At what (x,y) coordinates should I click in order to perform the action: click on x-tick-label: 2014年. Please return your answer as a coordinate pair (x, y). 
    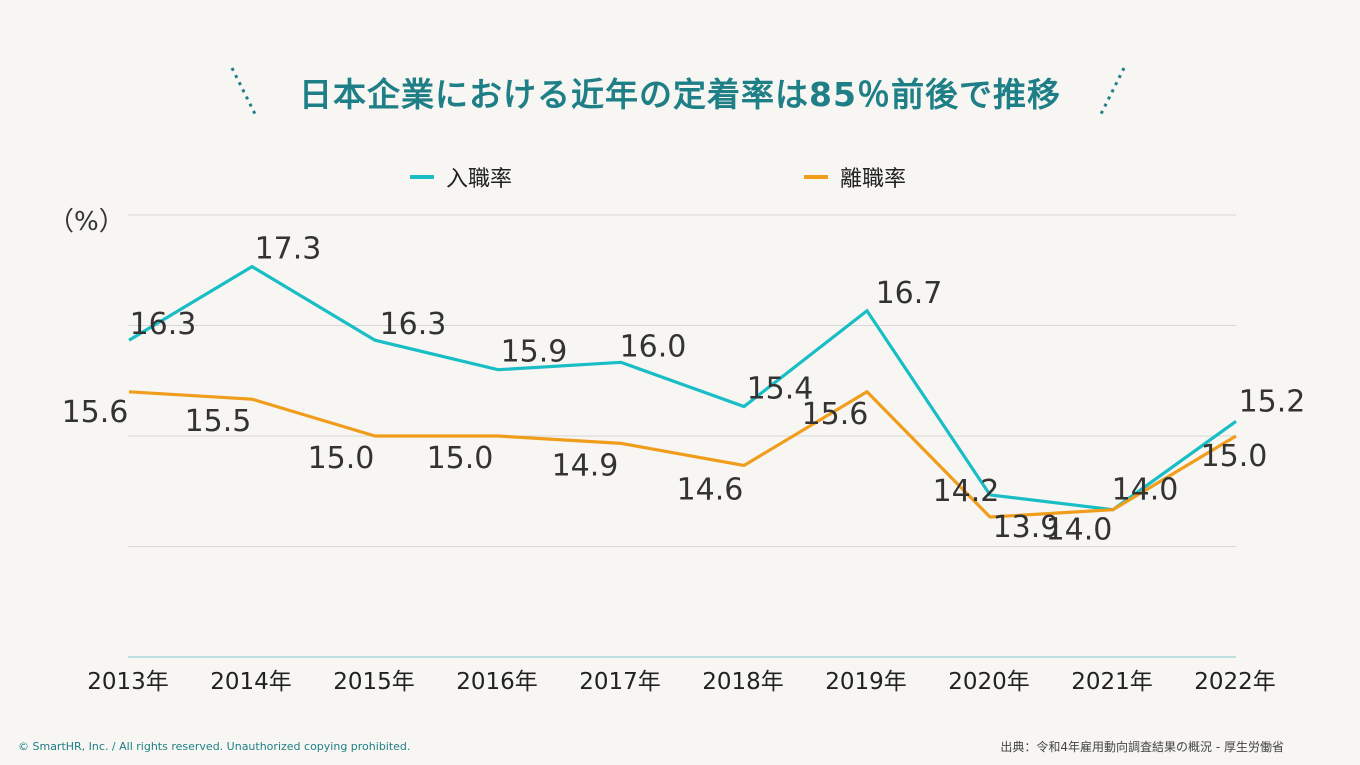
    Looking at the image, I should click on (251, 682).